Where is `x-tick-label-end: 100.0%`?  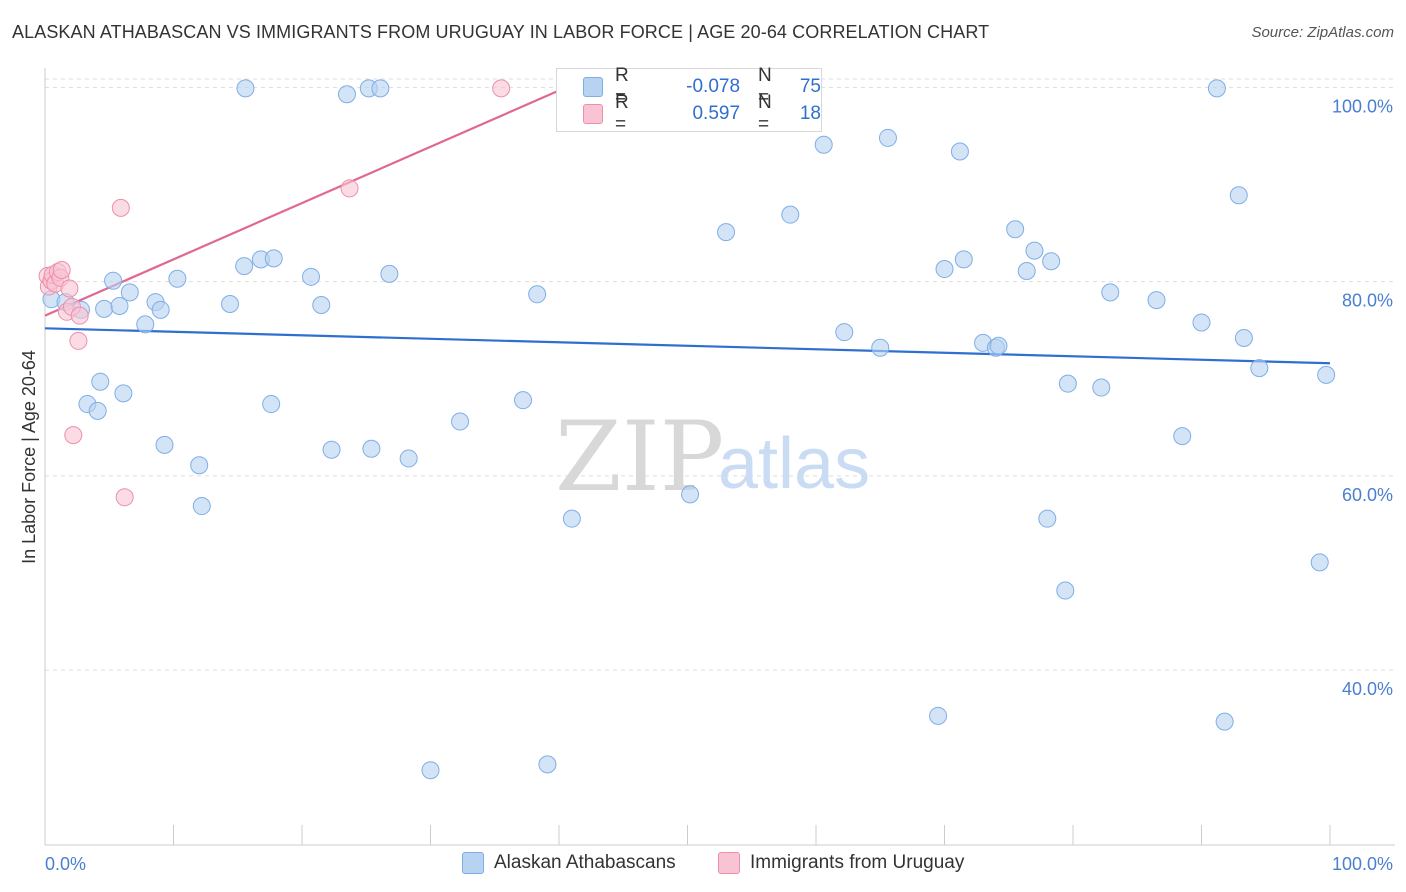 x-tick-label-end: 100.0% is located at coordinates (1362, 864).